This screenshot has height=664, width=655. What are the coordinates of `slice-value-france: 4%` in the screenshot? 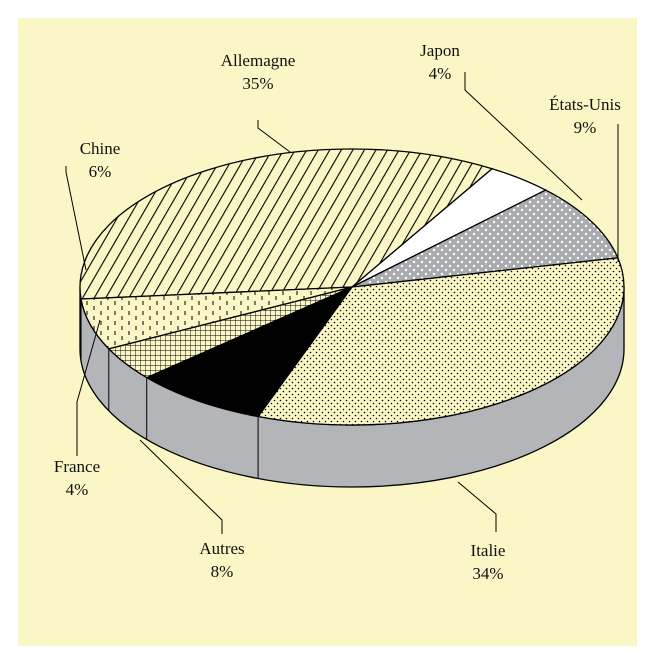 It's located at (77, 489).